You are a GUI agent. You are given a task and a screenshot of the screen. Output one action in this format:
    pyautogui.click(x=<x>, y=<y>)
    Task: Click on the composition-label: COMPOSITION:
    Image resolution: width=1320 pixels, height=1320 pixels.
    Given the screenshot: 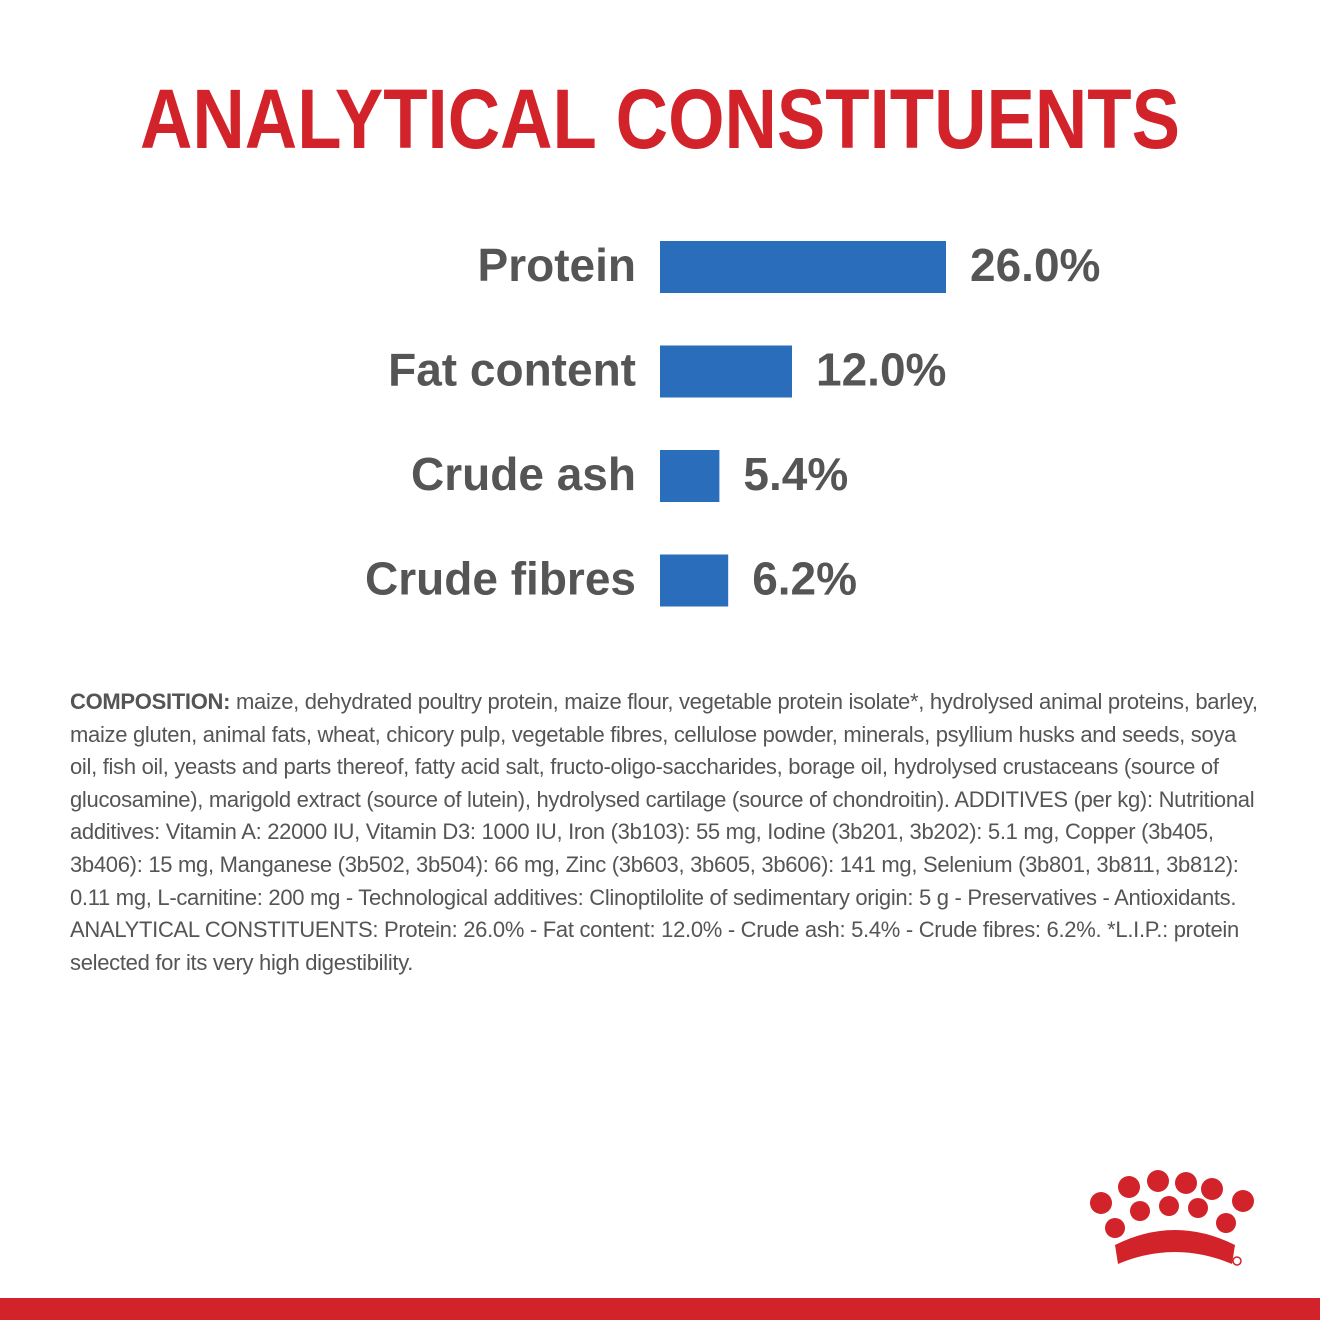 What is the action you would take?
    pyautogui.click(x=150, y=701)
    